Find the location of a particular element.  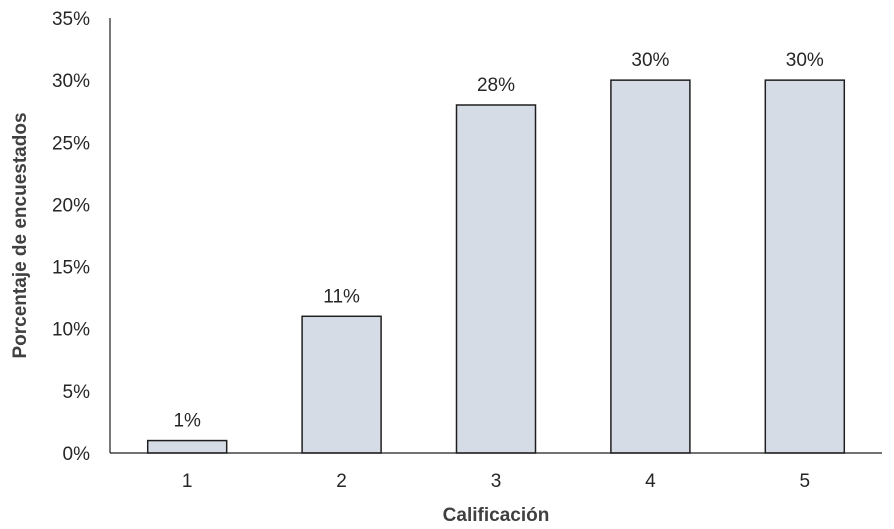

data-label-2: 11% is located at coordinates (341, 296).